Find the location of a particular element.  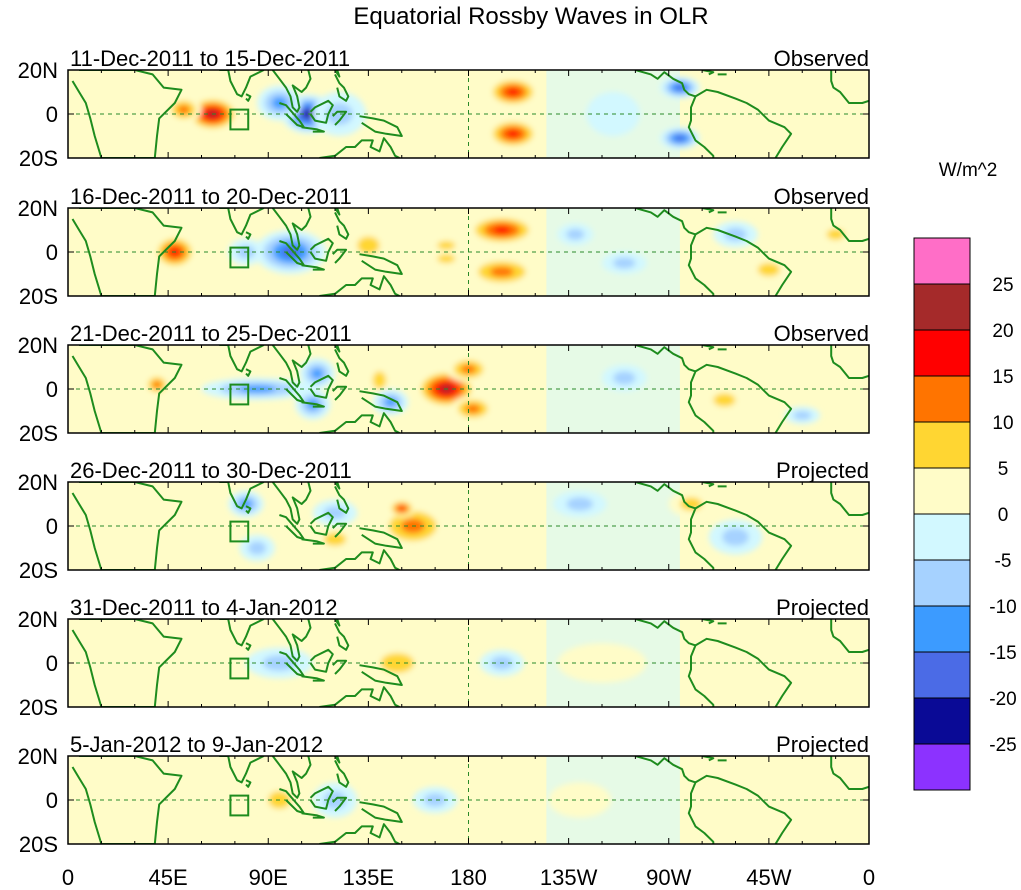

longitude-axis: 0 45E 90E 135E 180 135W 90W 45W 0 is located at coordinates (468, 877).